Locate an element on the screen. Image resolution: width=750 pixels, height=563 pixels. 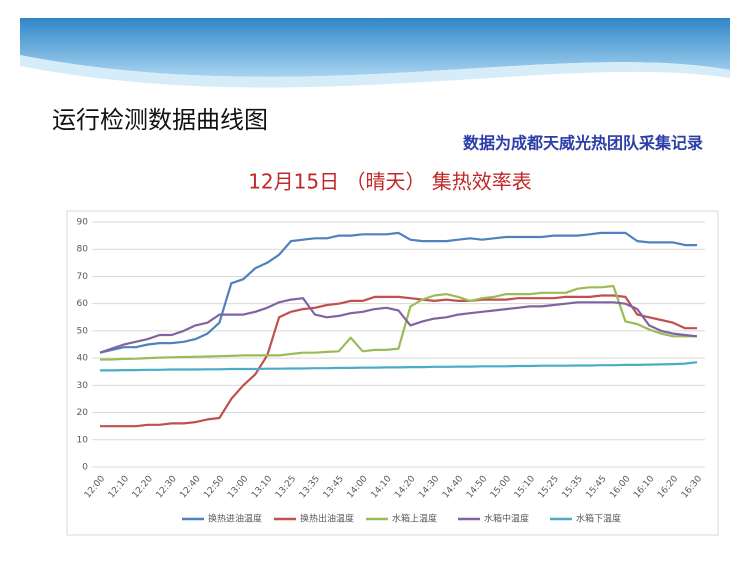
legend-label: 换热进油温度 is located at coordinates (235, 519).